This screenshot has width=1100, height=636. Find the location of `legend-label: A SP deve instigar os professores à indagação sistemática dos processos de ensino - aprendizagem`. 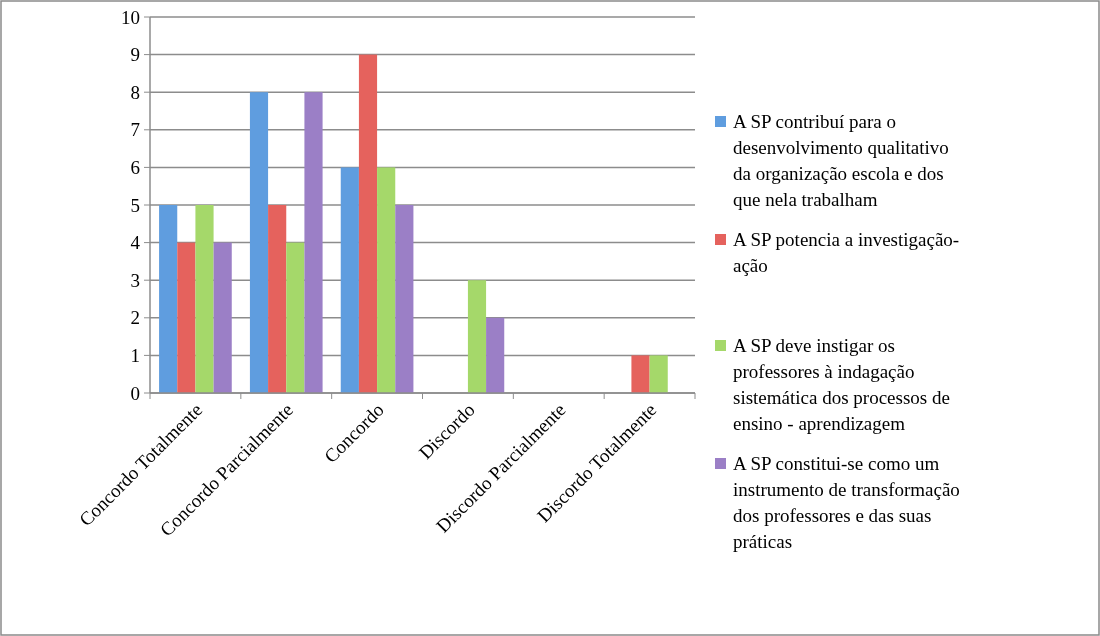

legend-label: A SP deve instigar os professores à indagação sistemática dos processos de ensino - aprendizagem is located at coordinates (841, 384).